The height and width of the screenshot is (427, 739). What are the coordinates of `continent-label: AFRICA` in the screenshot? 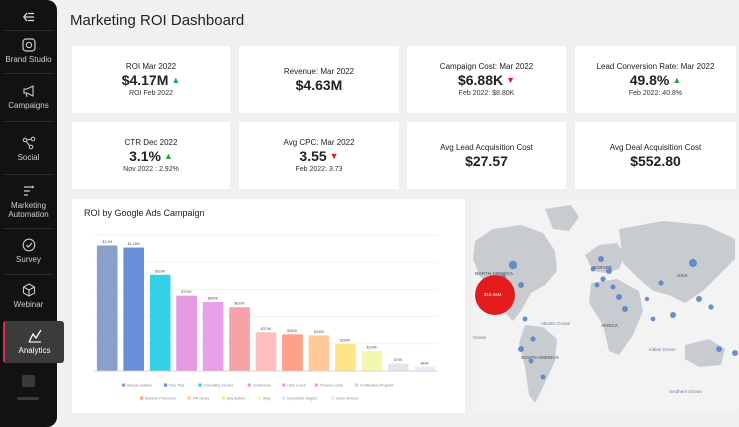 It's located at (609, 325).